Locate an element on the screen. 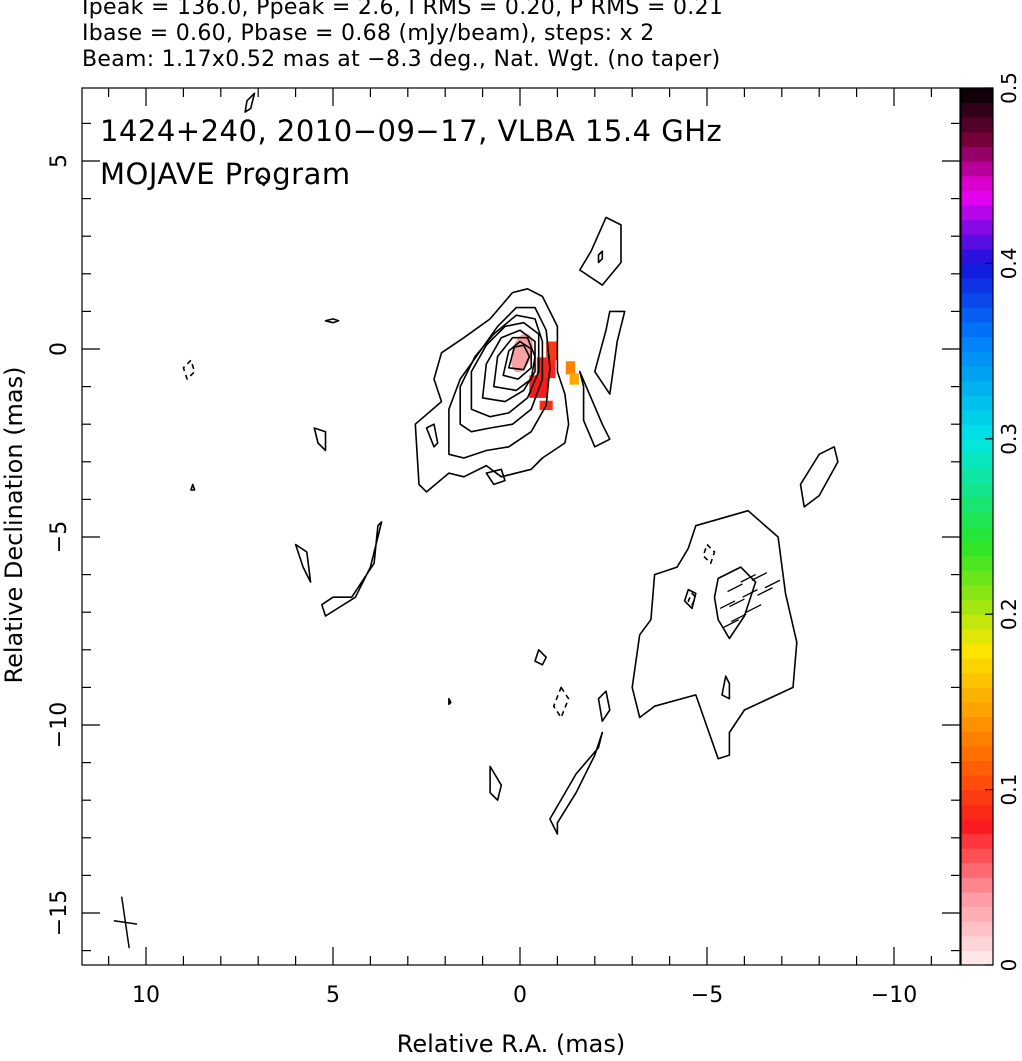 This screenshot has height=1061, width=1022. y-tick-label: −5 is located at coordinates (59, 537).